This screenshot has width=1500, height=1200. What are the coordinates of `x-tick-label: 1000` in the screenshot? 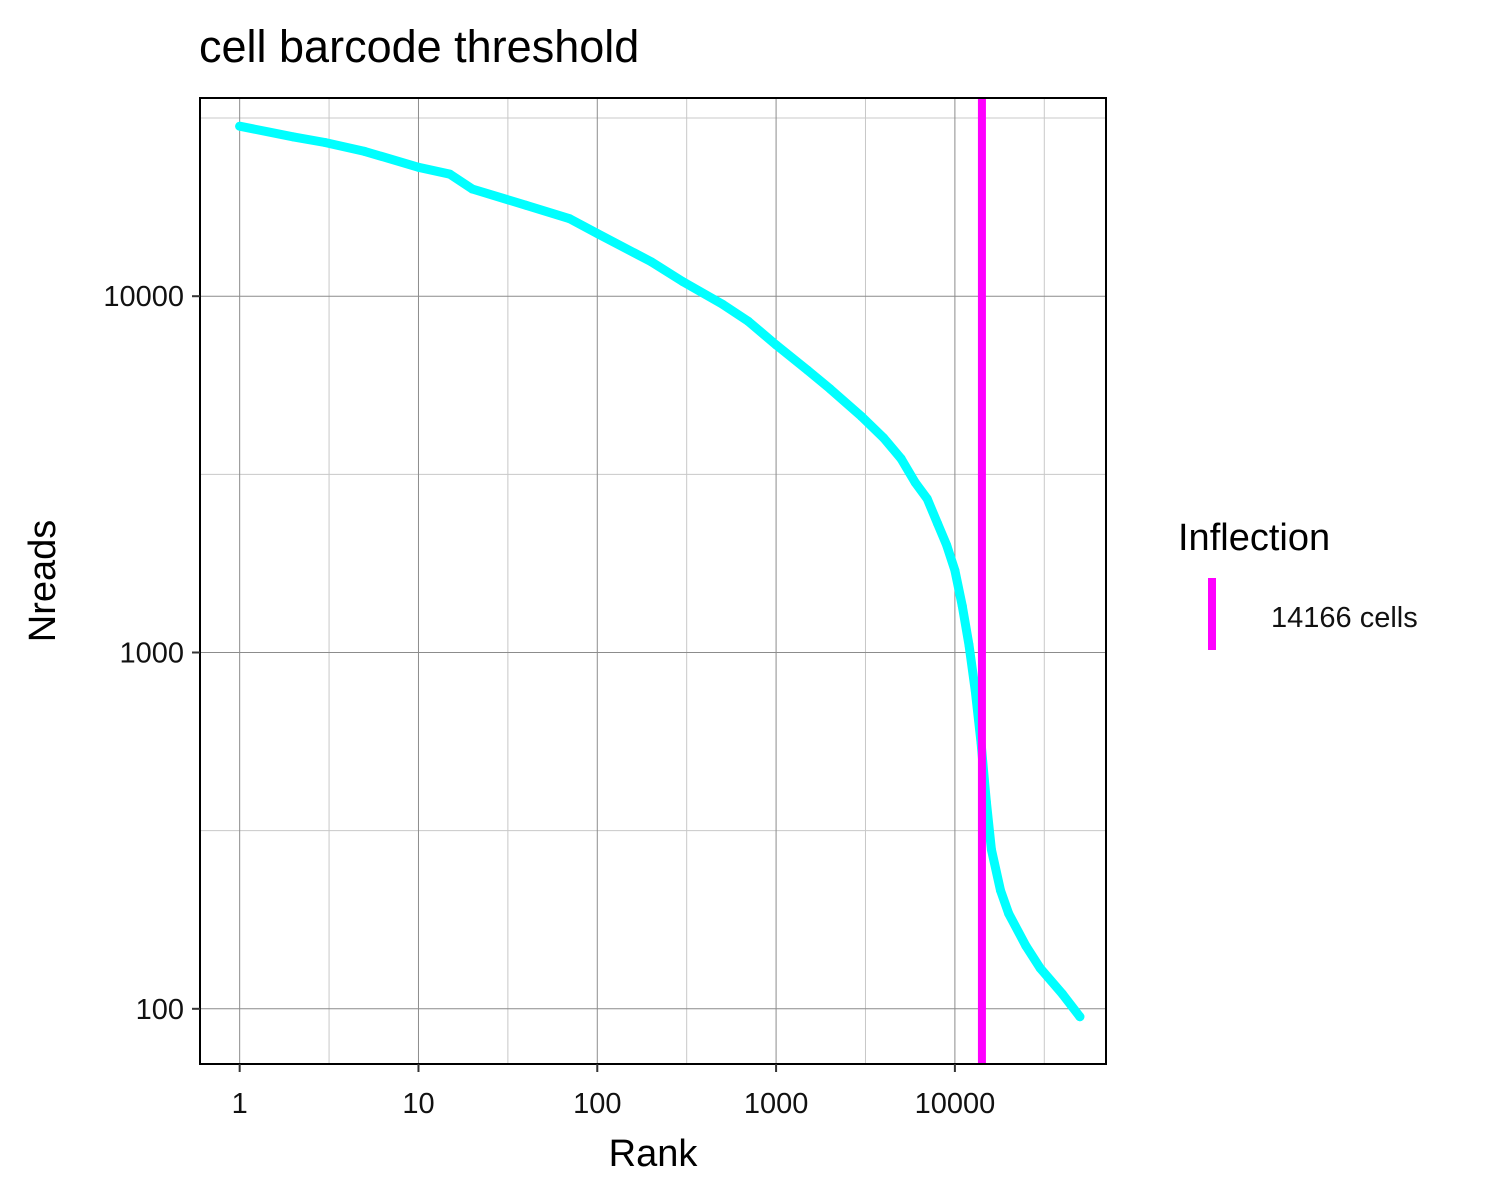 It's located at (776, 1104).